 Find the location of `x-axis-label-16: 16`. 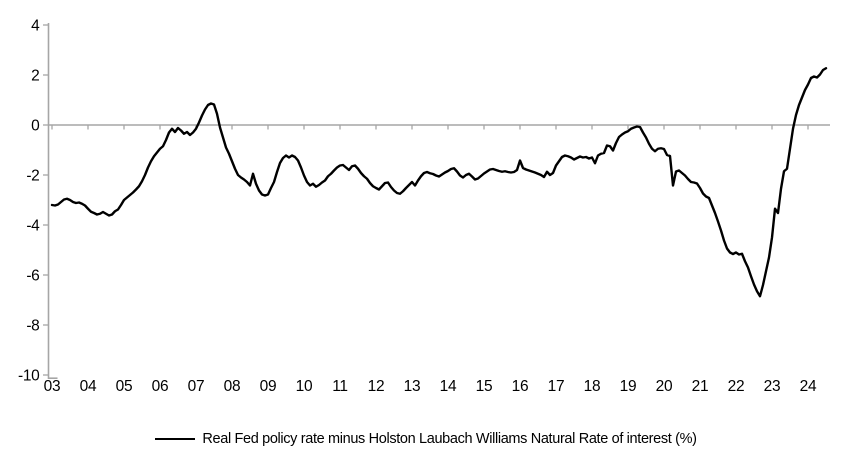

x-axis-label-16: 16 is located at coordinates (520, 386).